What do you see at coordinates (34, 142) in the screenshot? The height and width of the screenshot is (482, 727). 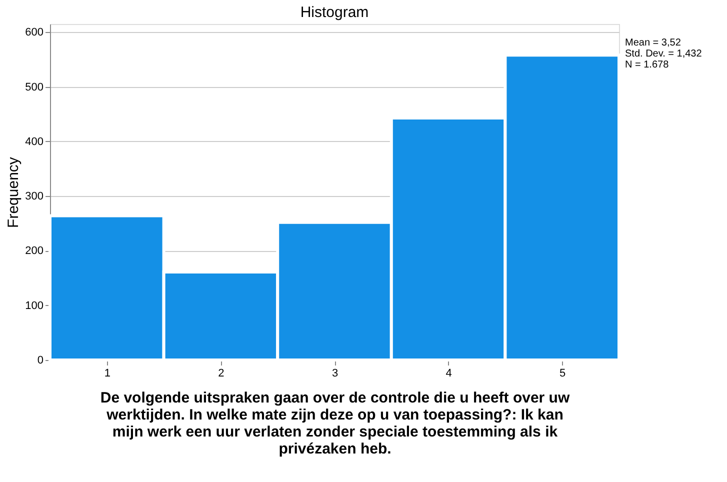 I see `y-tick-label: 400` at bounding box center [34, 142].